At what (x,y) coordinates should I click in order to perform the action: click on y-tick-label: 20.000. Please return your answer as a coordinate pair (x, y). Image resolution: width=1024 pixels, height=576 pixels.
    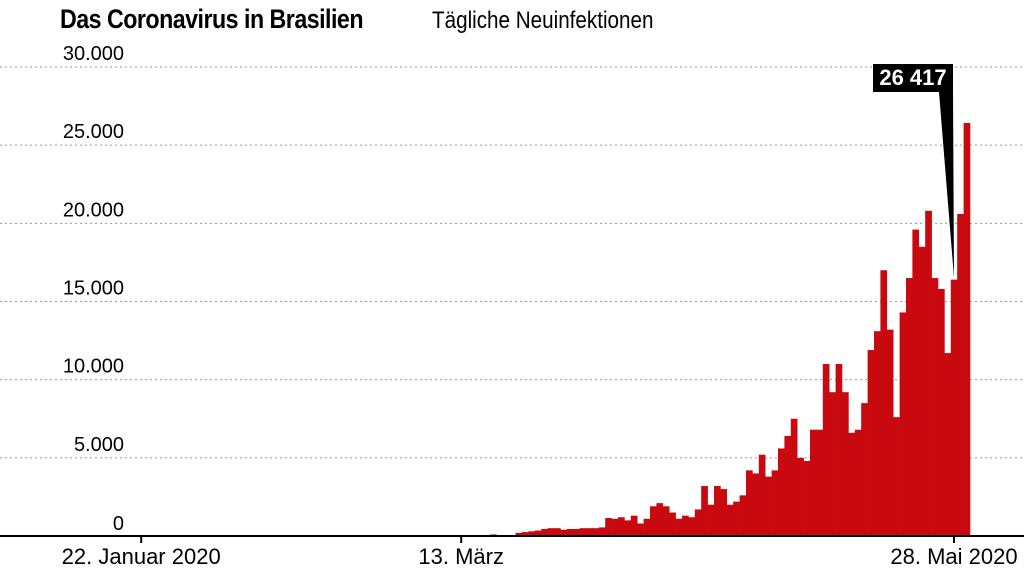
    Looking at the image, I should click on (93, 210).